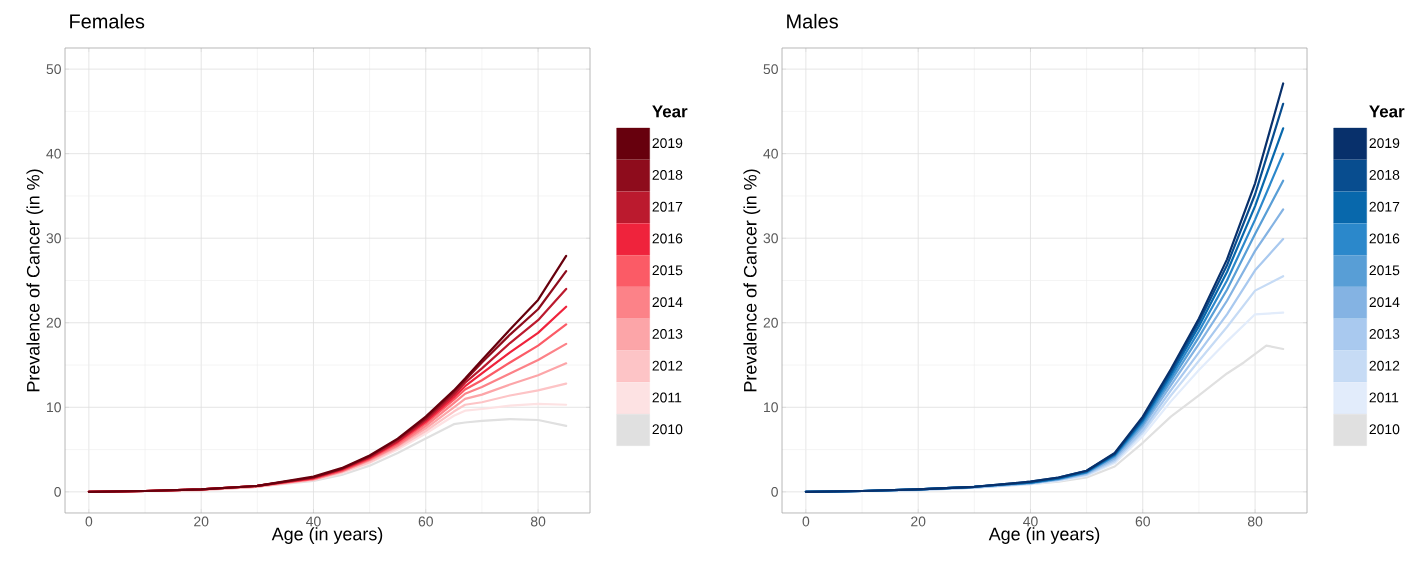  What do you see at coordinates (812, 21) in the screenshot?
I see `chart-title: Males` at bounding box center [812, 21].